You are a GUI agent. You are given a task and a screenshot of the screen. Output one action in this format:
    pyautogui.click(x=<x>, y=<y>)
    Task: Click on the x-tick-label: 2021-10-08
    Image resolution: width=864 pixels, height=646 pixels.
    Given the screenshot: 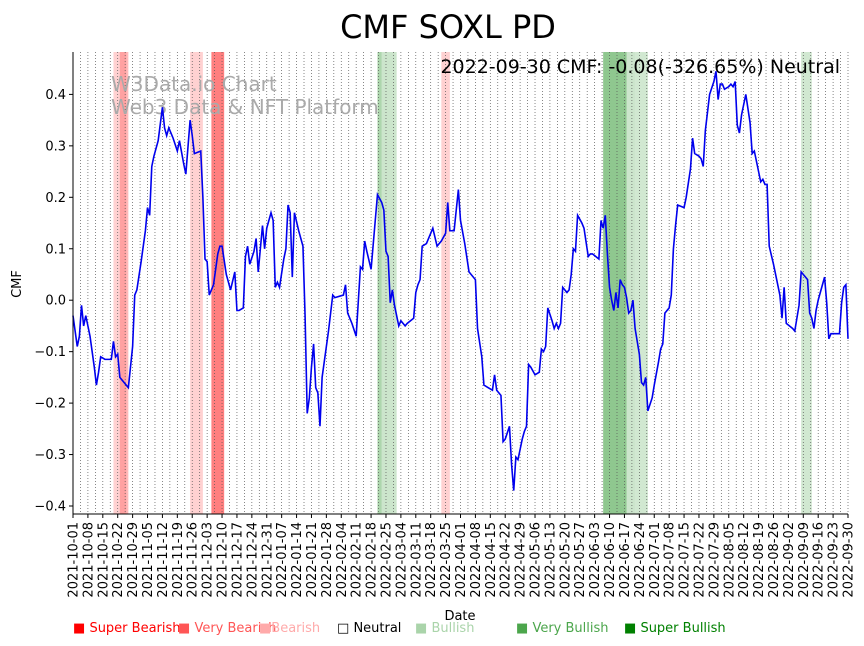 What is the action you would take?
    pyautogui.click(x=88, y=560)
    